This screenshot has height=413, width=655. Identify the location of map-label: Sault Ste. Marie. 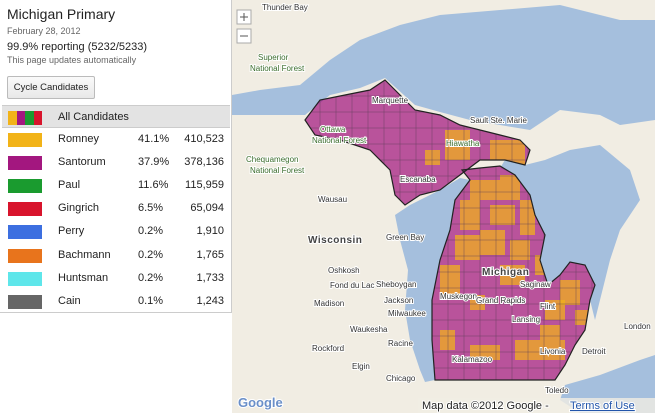
(498, 120).